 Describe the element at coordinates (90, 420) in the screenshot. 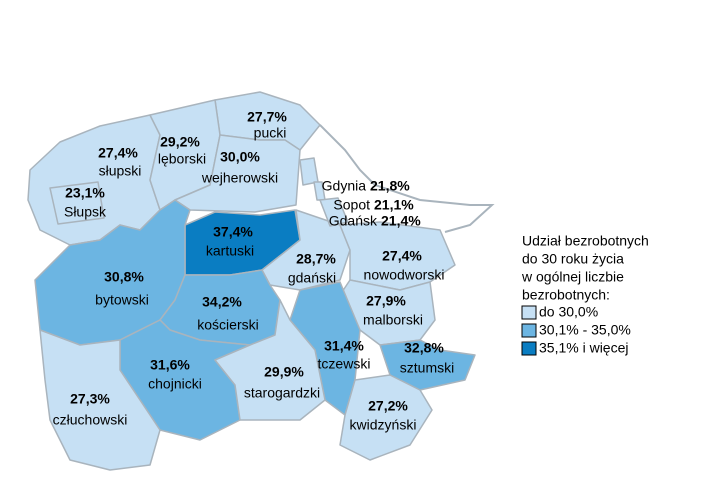

I see `region-name: człuchowski` at that location.